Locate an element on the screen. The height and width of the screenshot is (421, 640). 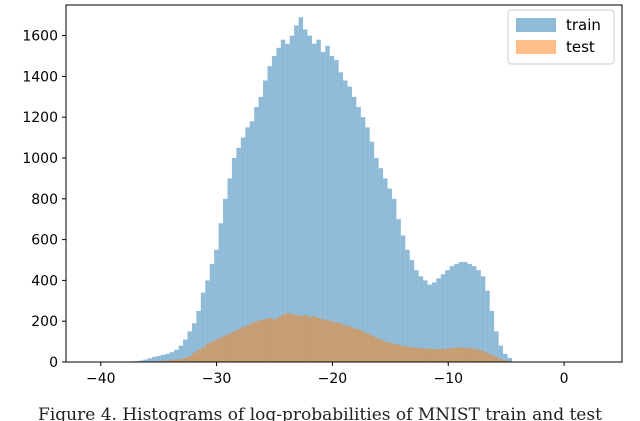
legend-swatch-test is located at coordinates (536, 47).